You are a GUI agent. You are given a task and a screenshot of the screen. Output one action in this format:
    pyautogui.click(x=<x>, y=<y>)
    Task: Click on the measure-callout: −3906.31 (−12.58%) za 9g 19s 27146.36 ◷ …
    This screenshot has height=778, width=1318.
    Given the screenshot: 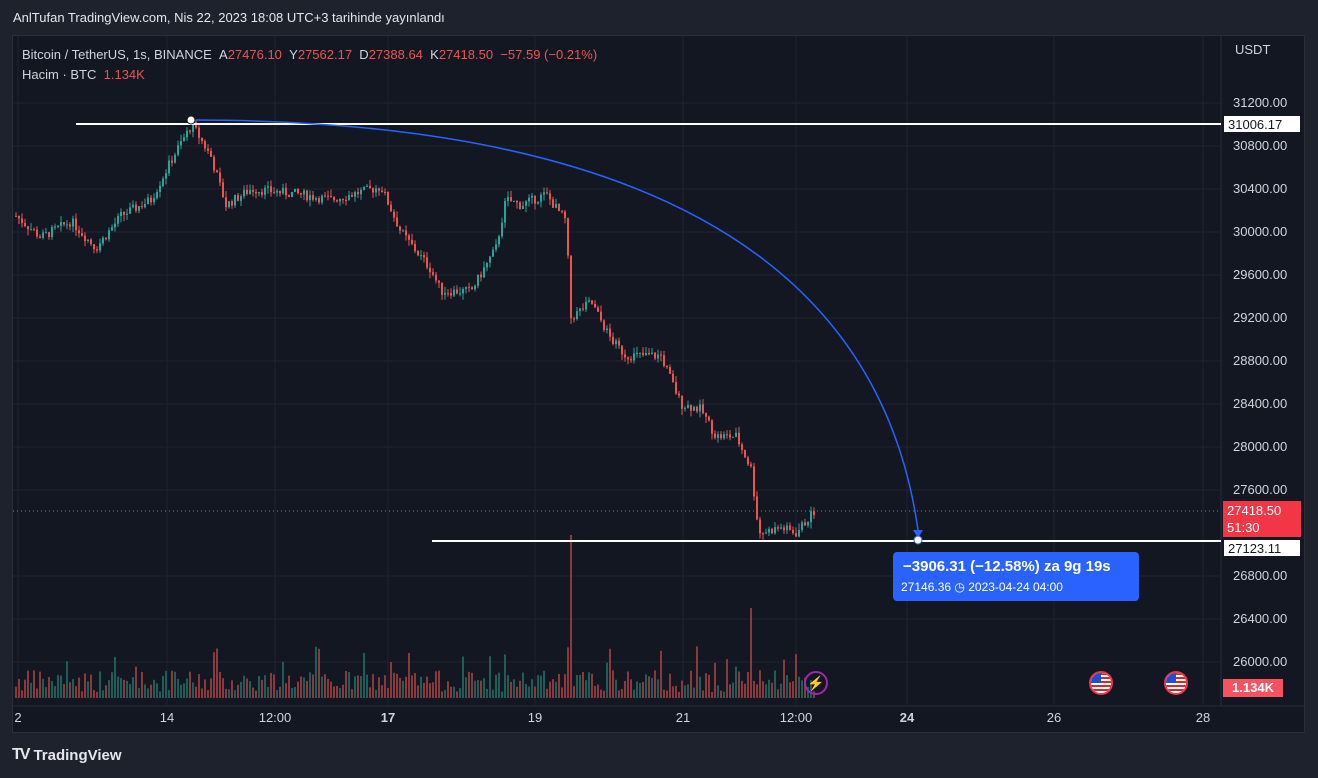 What is the action you would take?
    pyautogui.click(x=1016, y=576)
    